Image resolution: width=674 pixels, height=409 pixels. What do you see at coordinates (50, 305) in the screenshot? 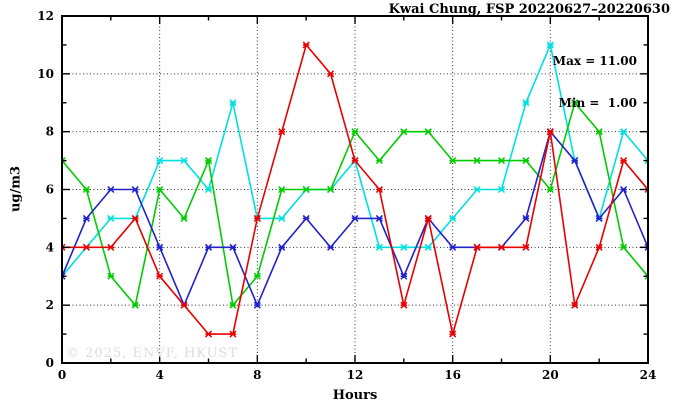
I see `y-tick-label: 2` at bounding box center [50, 305].